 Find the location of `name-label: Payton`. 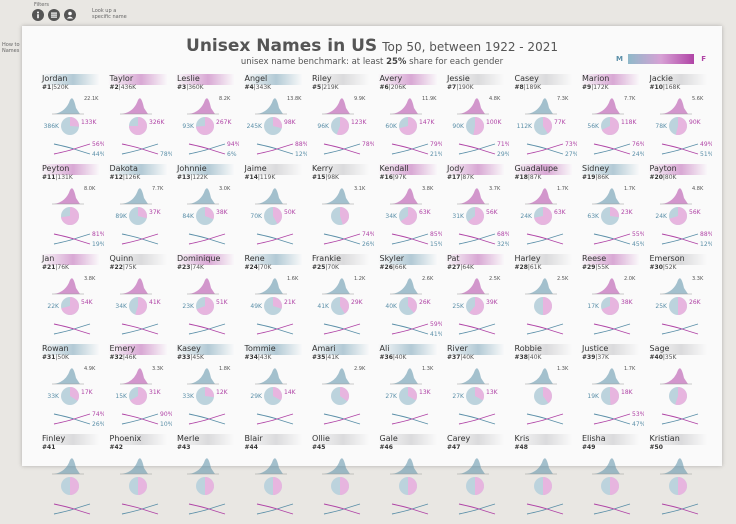

name-label: Payton is located at coordinates (663, 168).